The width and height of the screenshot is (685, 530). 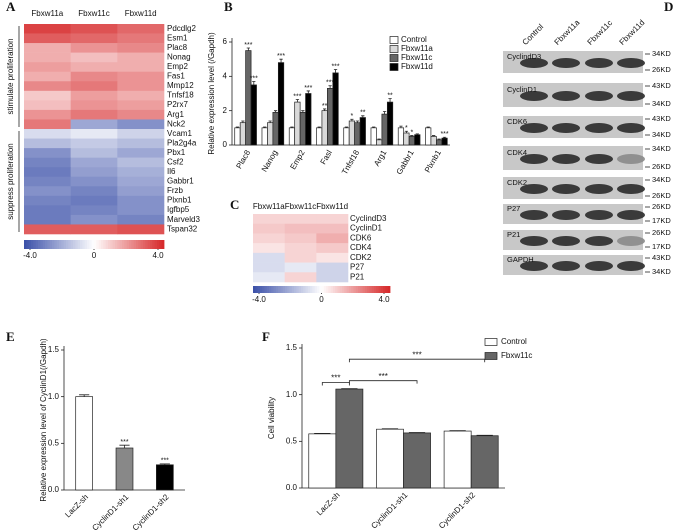 What do you see at coordinates (520, 259) in the screenshot?
I see `protein-label: GAPDH` at bounding box center [520, 259].